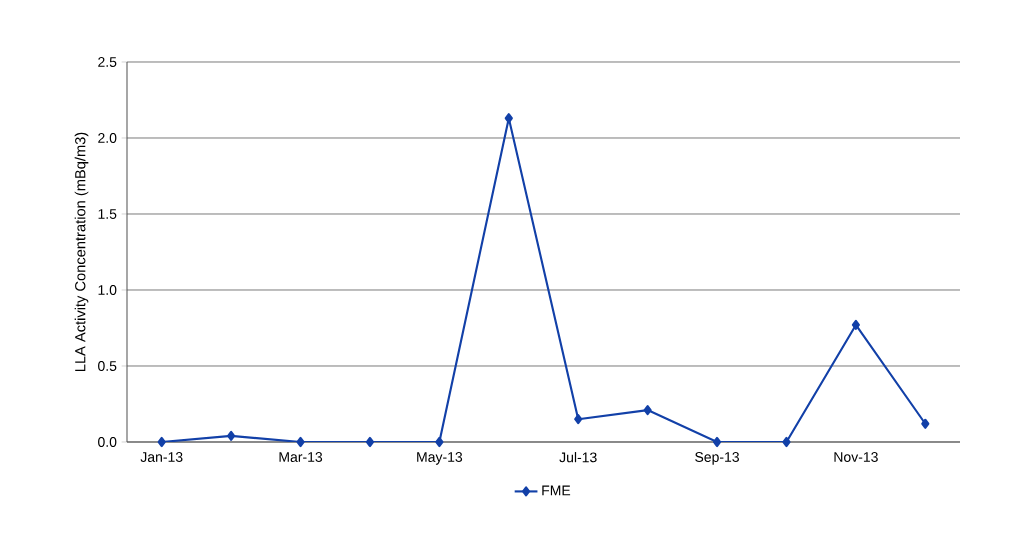 The width and height of the screenshot is (1032, 550). What do you see at coordinates (556, 490) in the screenshot?
I see `legend-label: FME` at bounding box center [556, 490].